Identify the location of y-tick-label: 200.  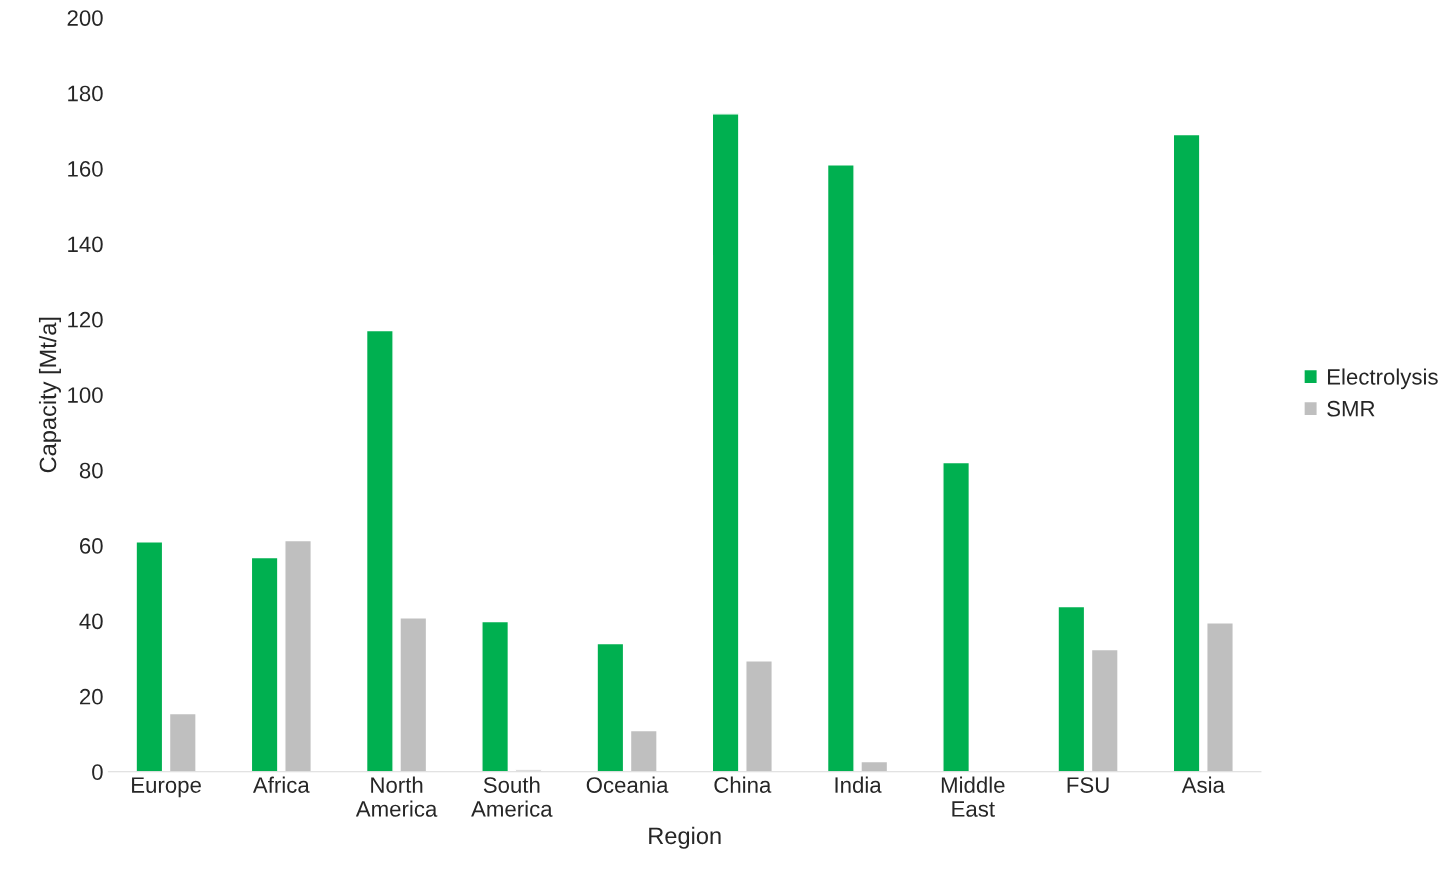
(85, 18).